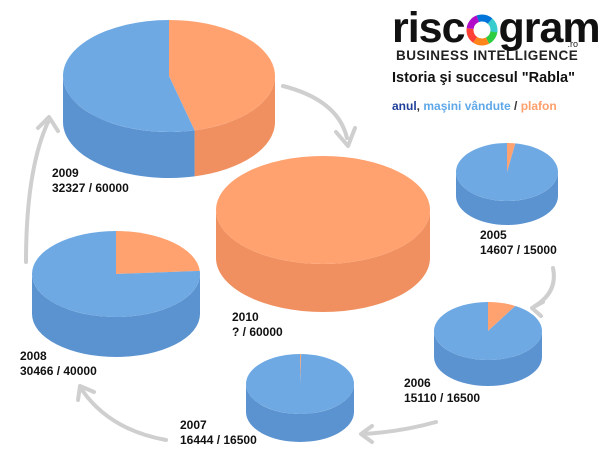  I want to click on pie-2005, so click(506, 184).